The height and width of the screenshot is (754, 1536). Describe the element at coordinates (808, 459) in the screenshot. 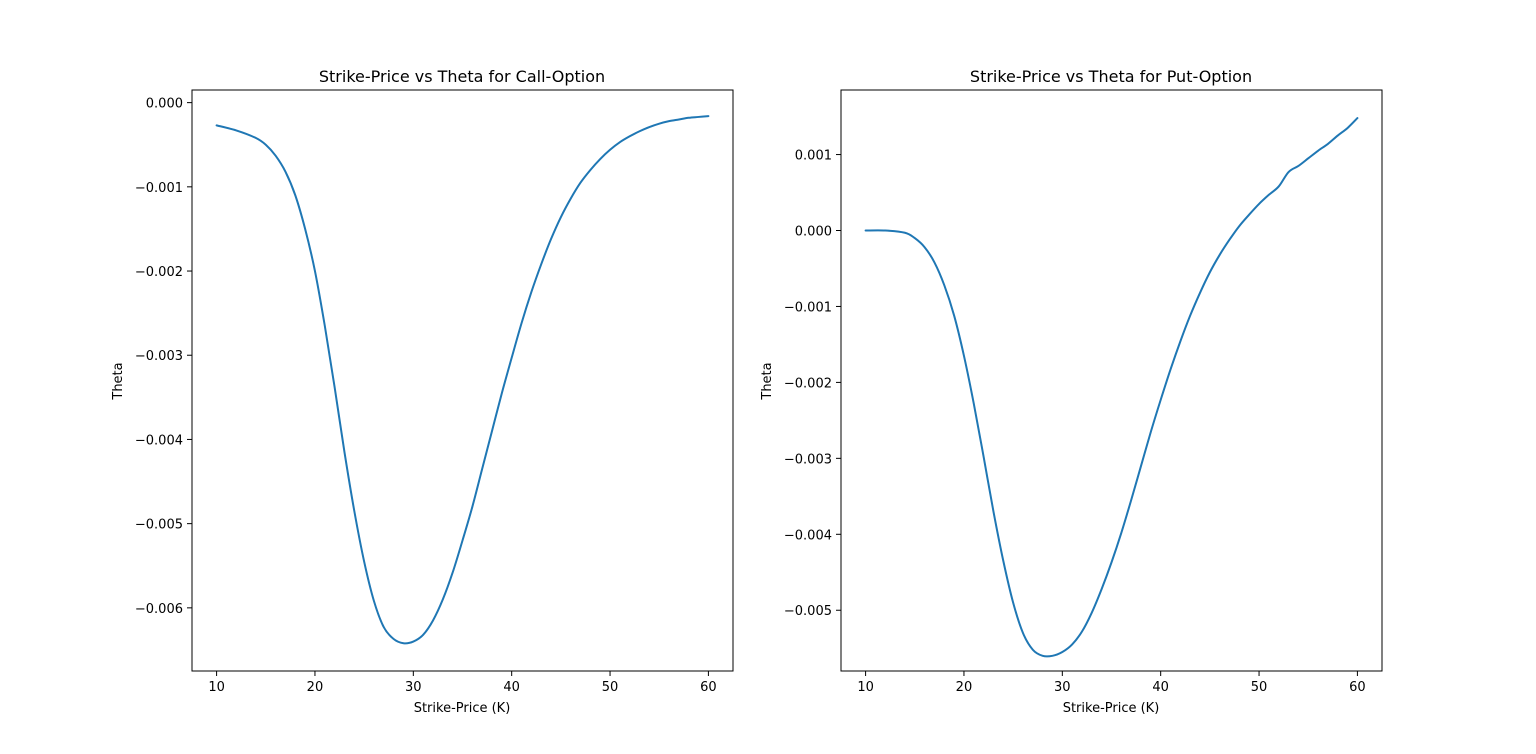

I see `put-y-tick-label: −0.003` at that location.